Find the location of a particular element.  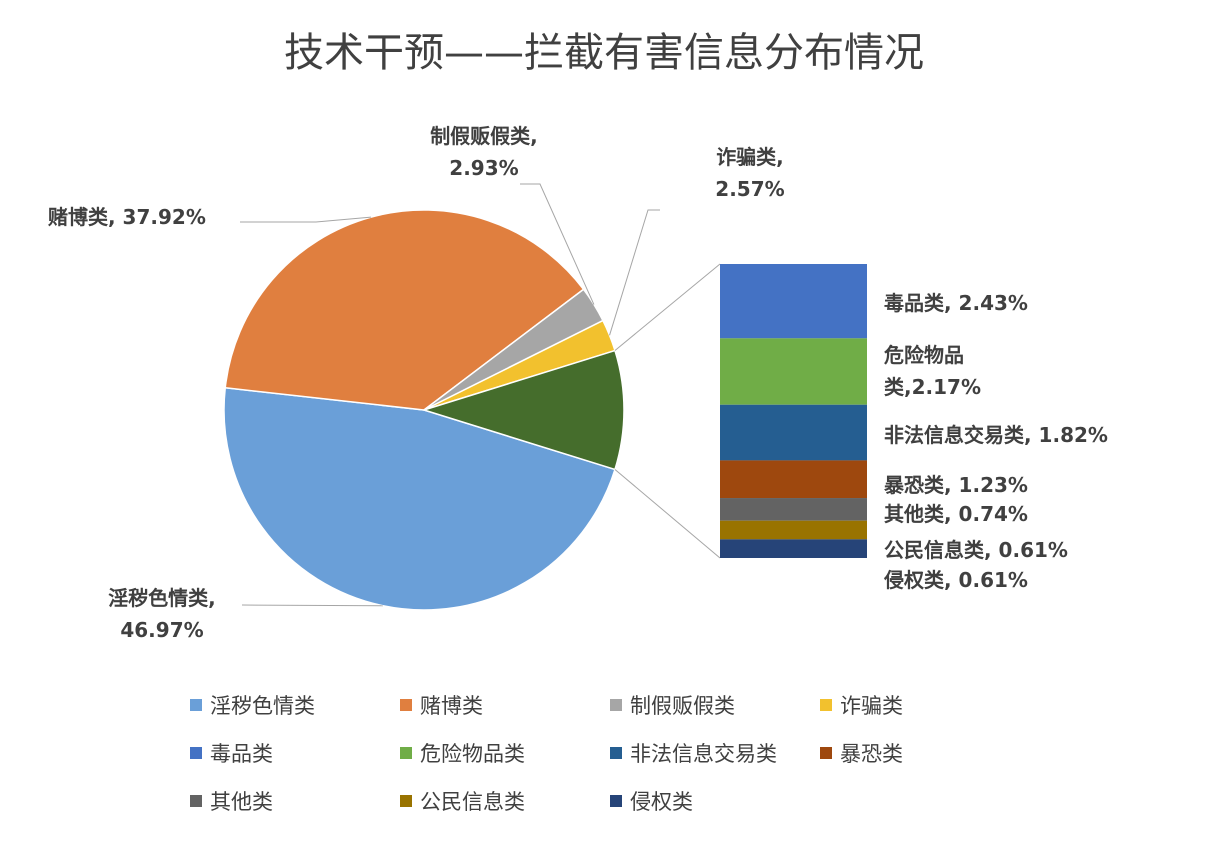

chart-title: 技术干预——拦截有害信息分布情况 is located at coordinates (604, 53).